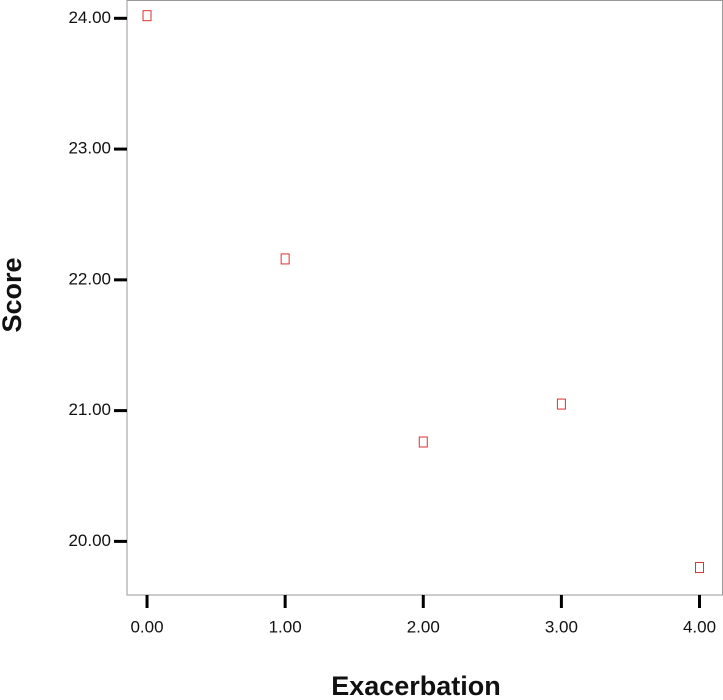  Describe the element at coordinates (89, 540) in the screenshot. I see `y-tick-label: 20.00` at that location.